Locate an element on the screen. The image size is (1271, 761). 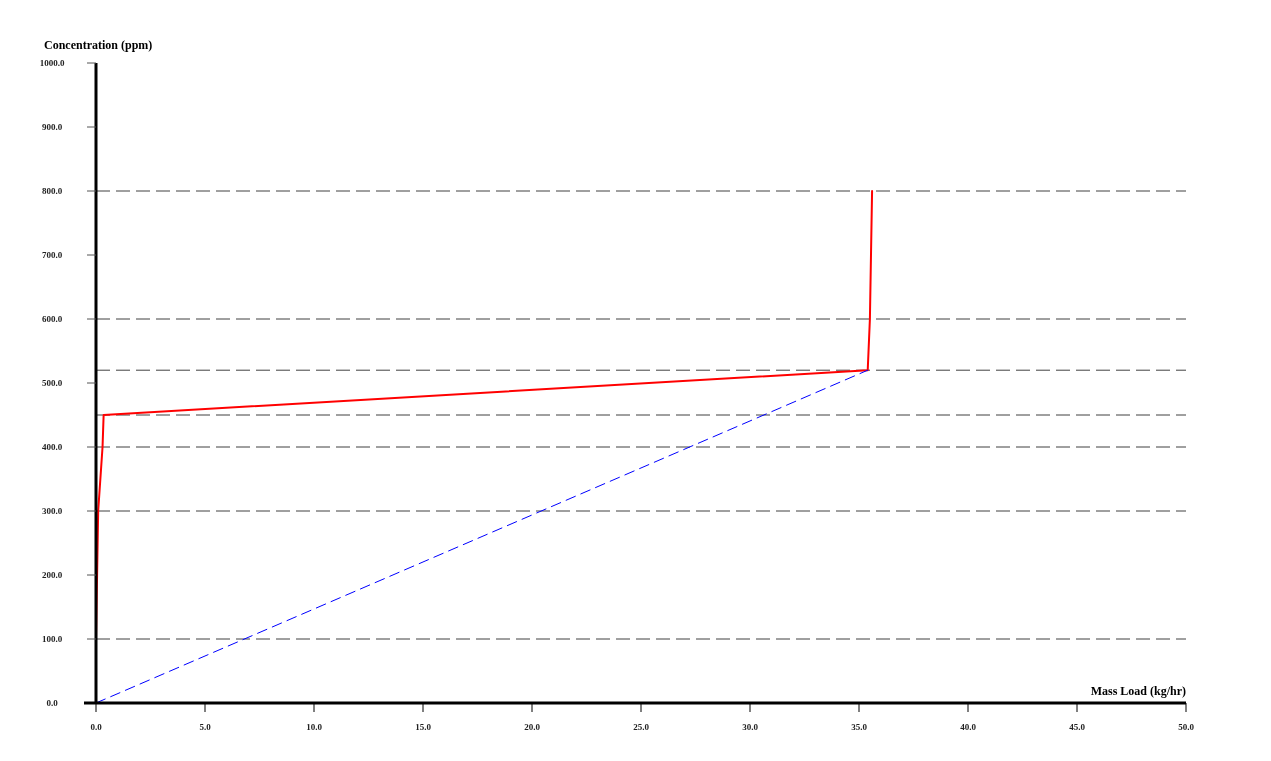
x-tick-label: 5.0 is located at coordinates (205, 727).